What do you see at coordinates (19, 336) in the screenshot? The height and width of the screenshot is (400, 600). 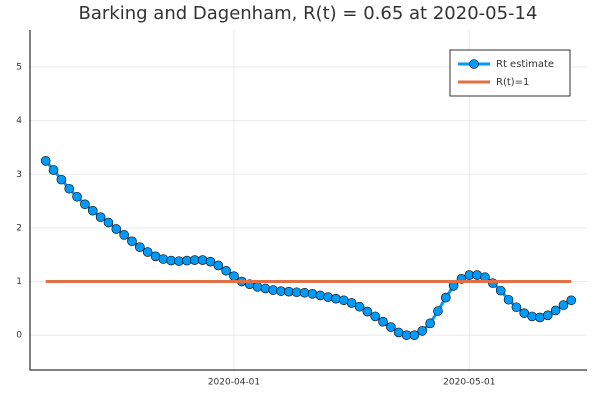 I see `y-tick-label: 0` at bounding box center [19, 336].